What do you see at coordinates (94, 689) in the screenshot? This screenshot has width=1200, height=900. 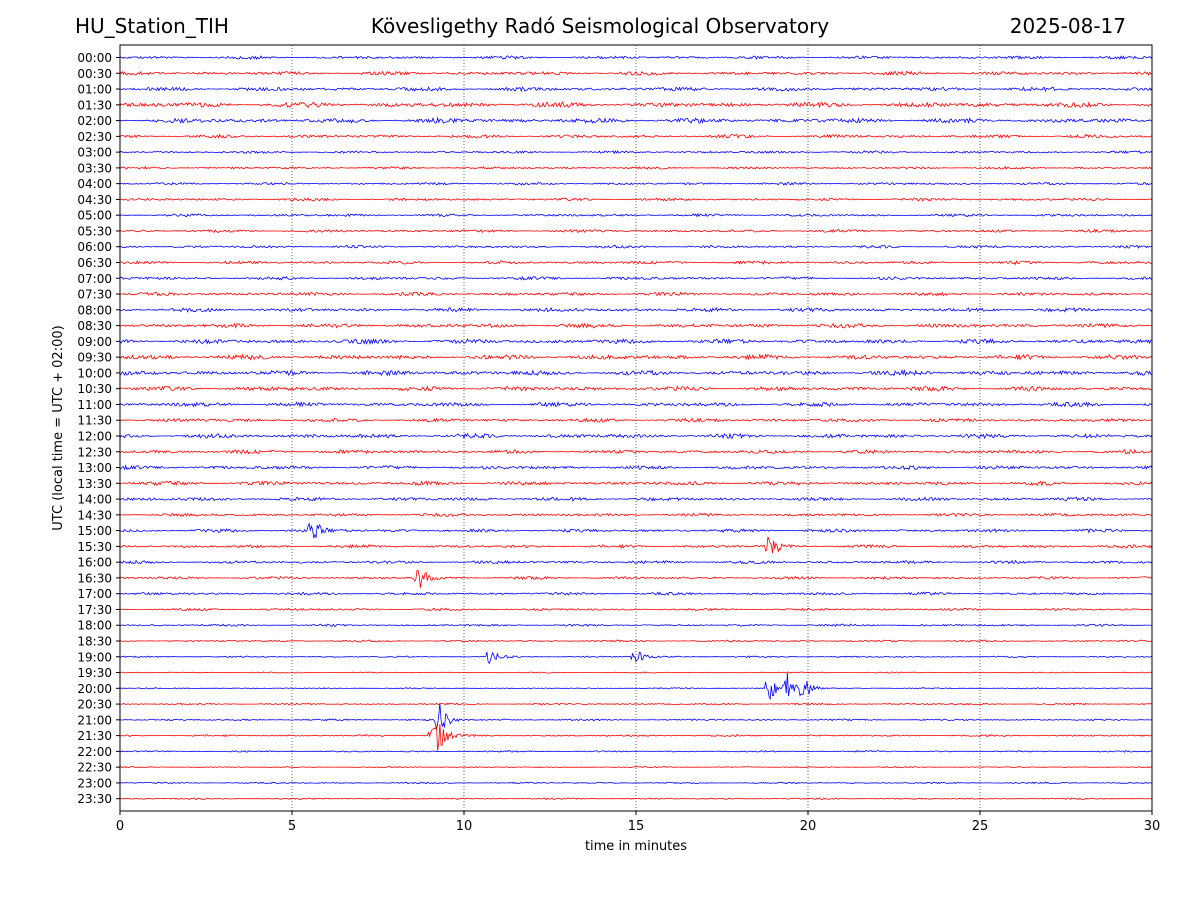 I see `y-tick-label: 20:00` at bounding box center [94, 689].